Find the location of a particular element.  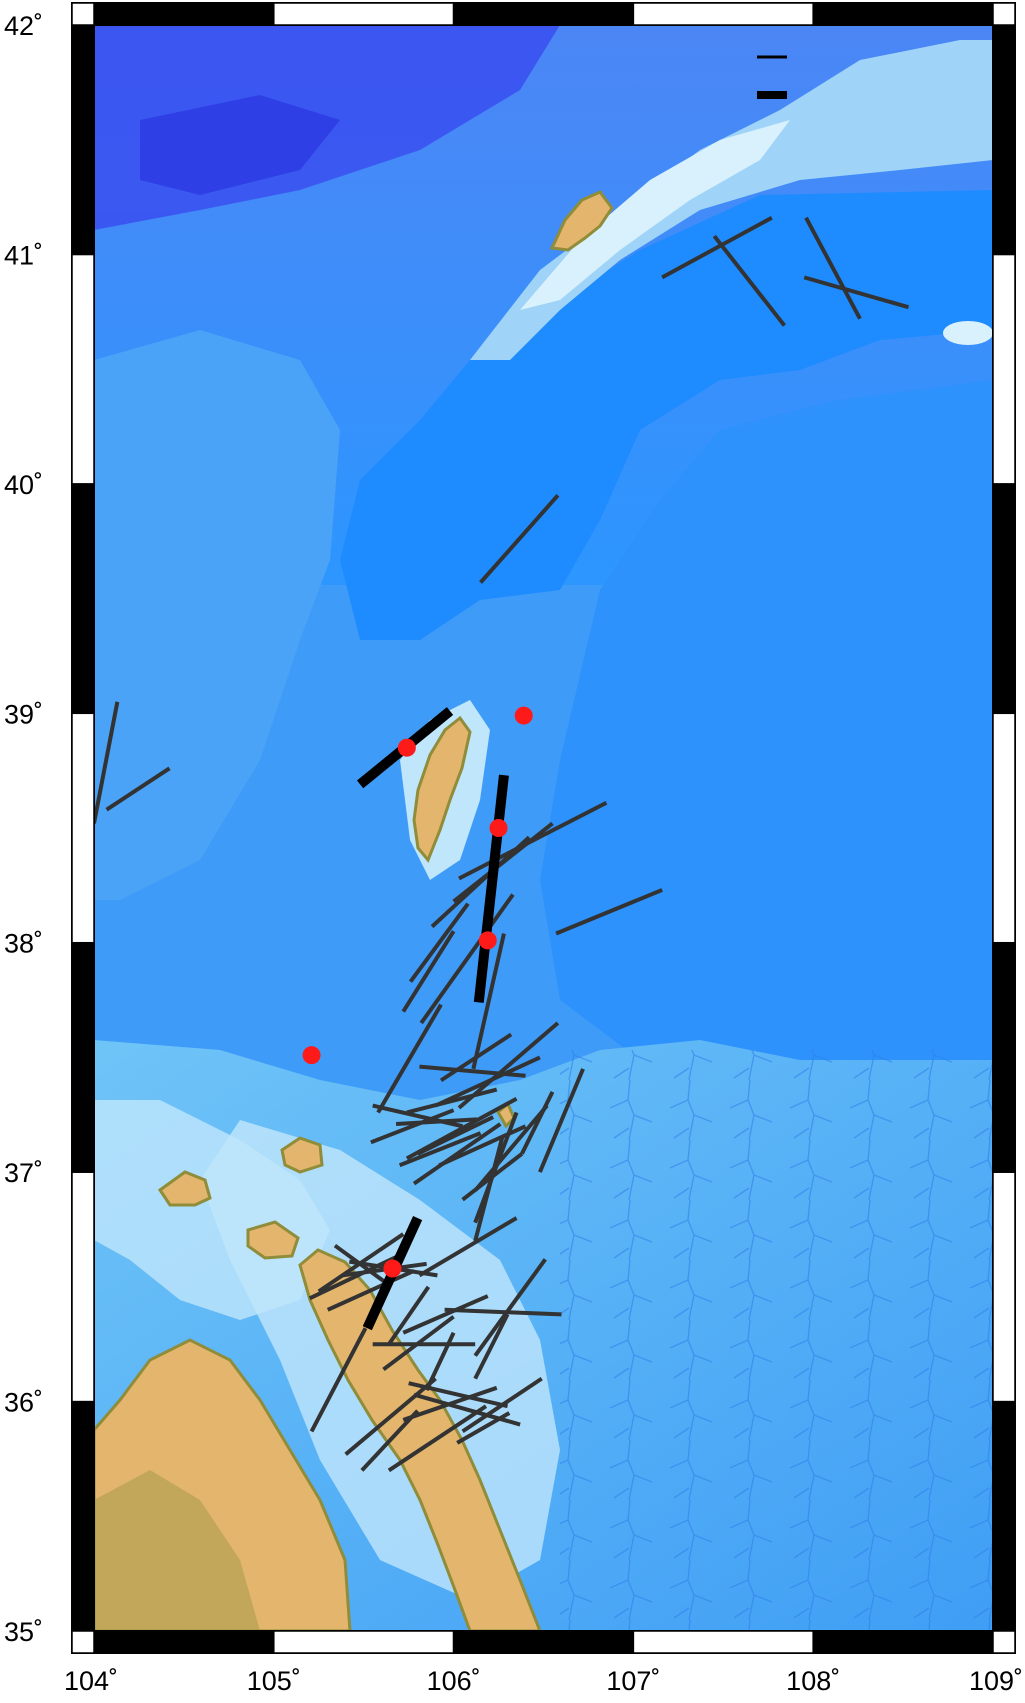

lon-tick-label-108: 108˚ is located at coordinates (813, 1681).